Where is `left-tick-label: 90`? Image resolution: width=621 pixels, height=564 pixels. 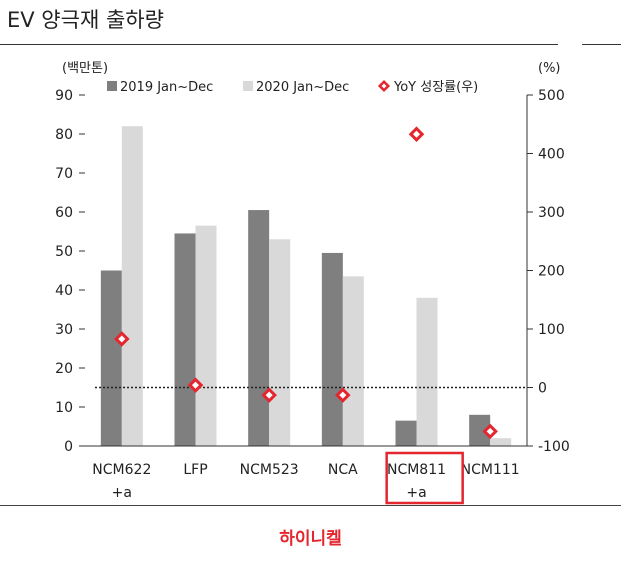
left-tick-label: 90 is located at coordinates (64, 96).